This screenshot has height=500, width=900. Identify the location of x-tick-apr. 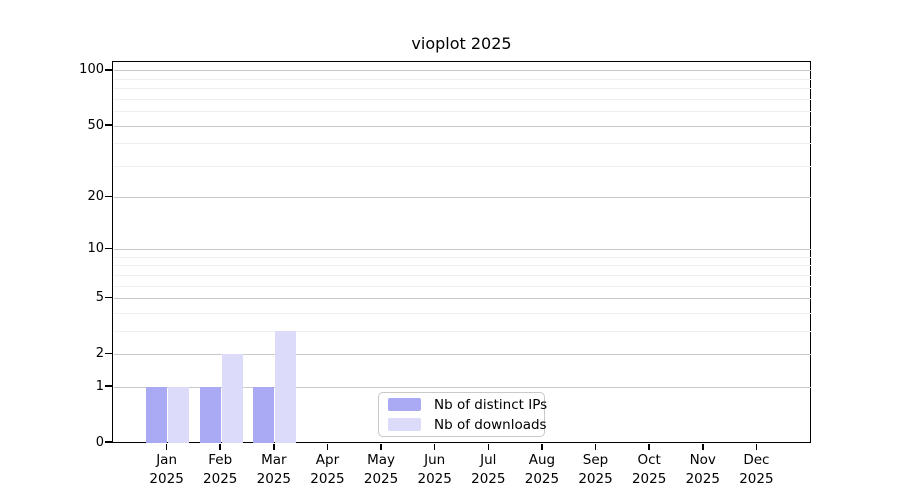
(327, 446).